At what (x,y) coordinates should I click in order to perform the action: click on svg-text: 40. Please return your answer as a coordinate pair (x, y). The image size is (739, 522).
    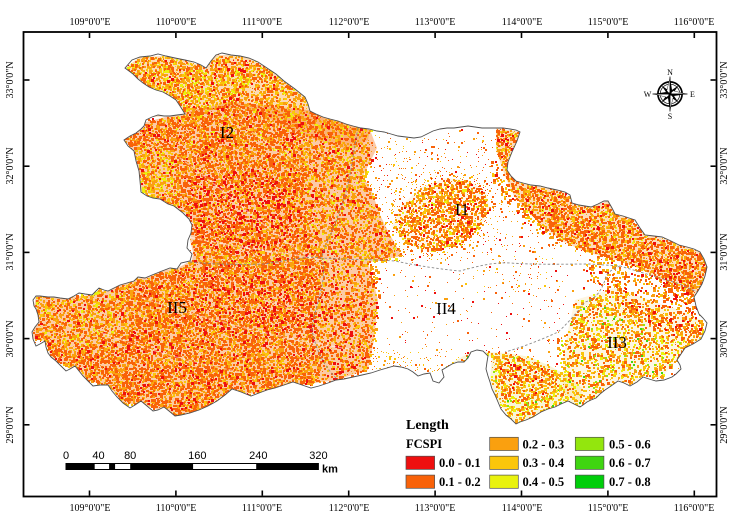
    Looking at the image, I should click on (98, 456).